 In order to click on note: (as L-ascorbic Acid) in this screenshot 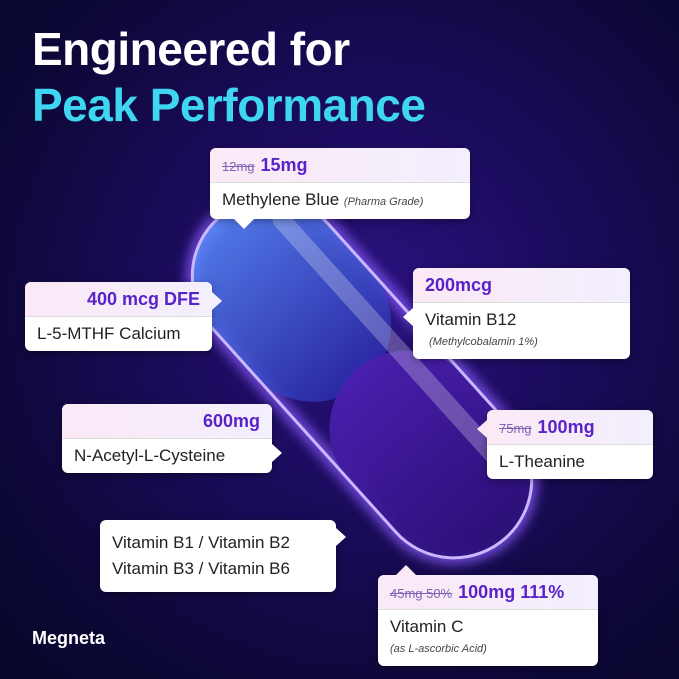, I will do `click(438, 649)`.